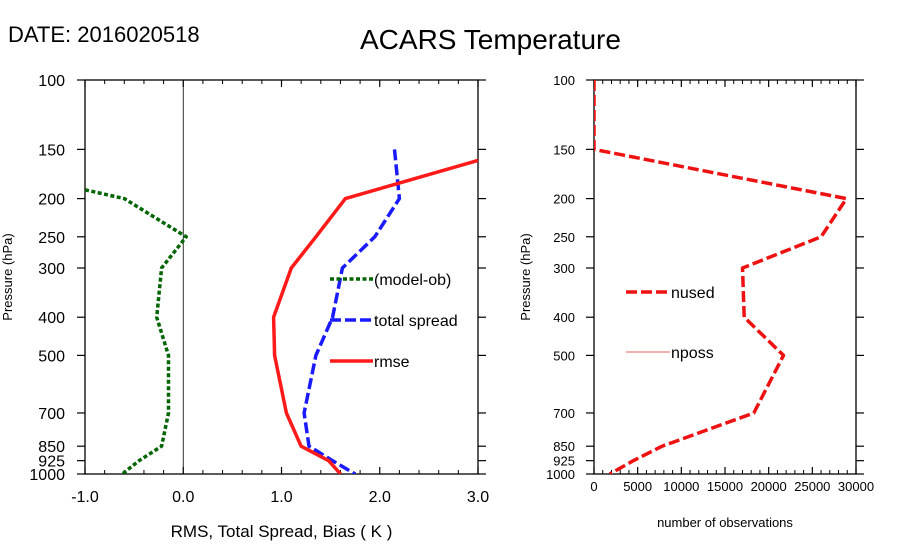 The image size is (900, 560). I want to click on x-tick-label: 15000, so click(725, 486).